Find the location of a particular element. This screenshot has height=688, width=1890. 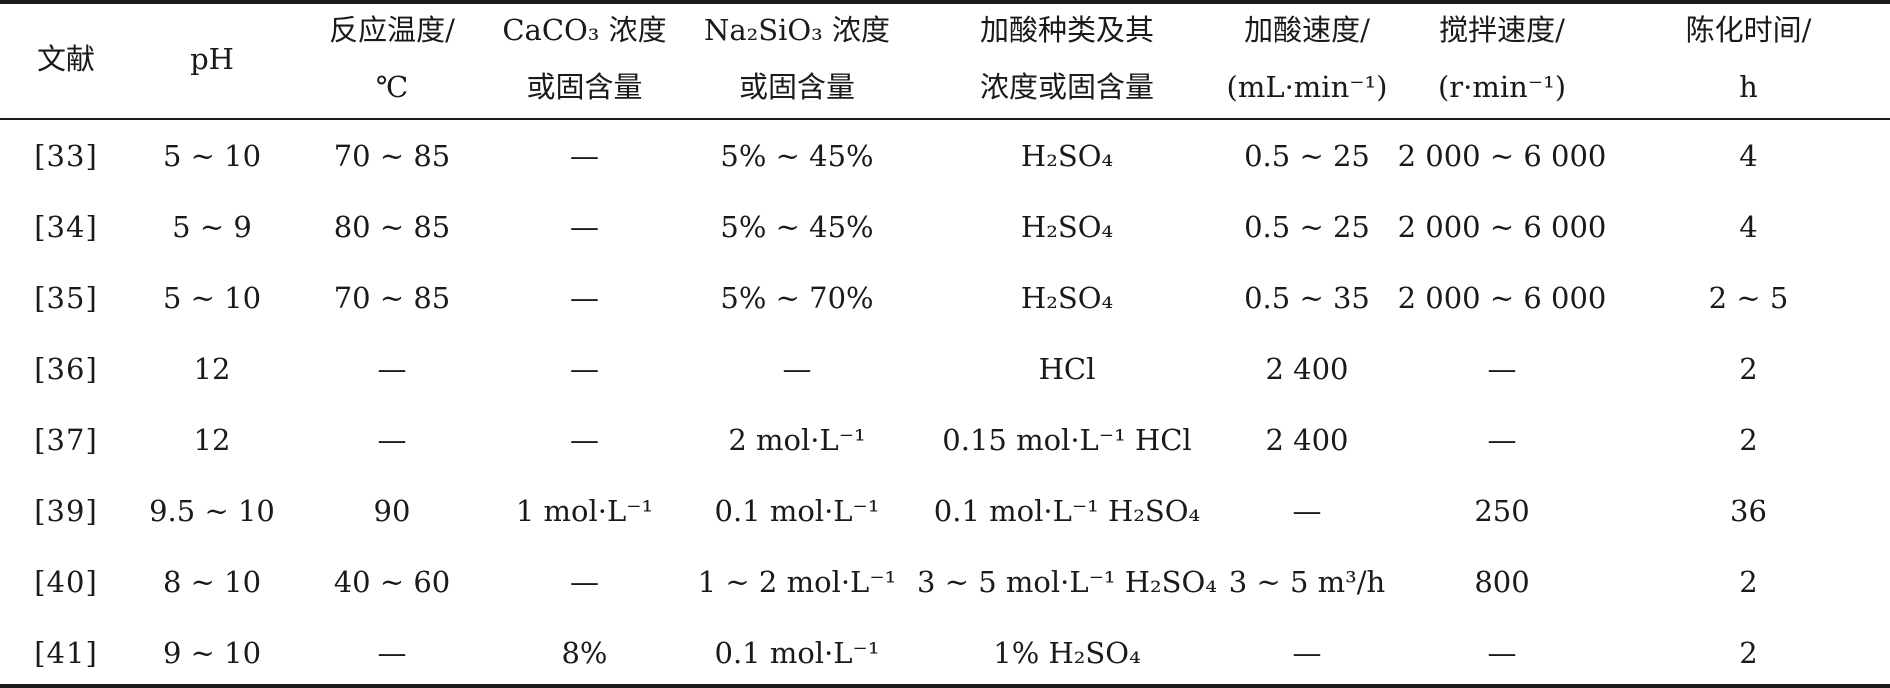

table-row: [36] 12 — — — HCl 2 400 — 2 is located at coordinates (945, 368).